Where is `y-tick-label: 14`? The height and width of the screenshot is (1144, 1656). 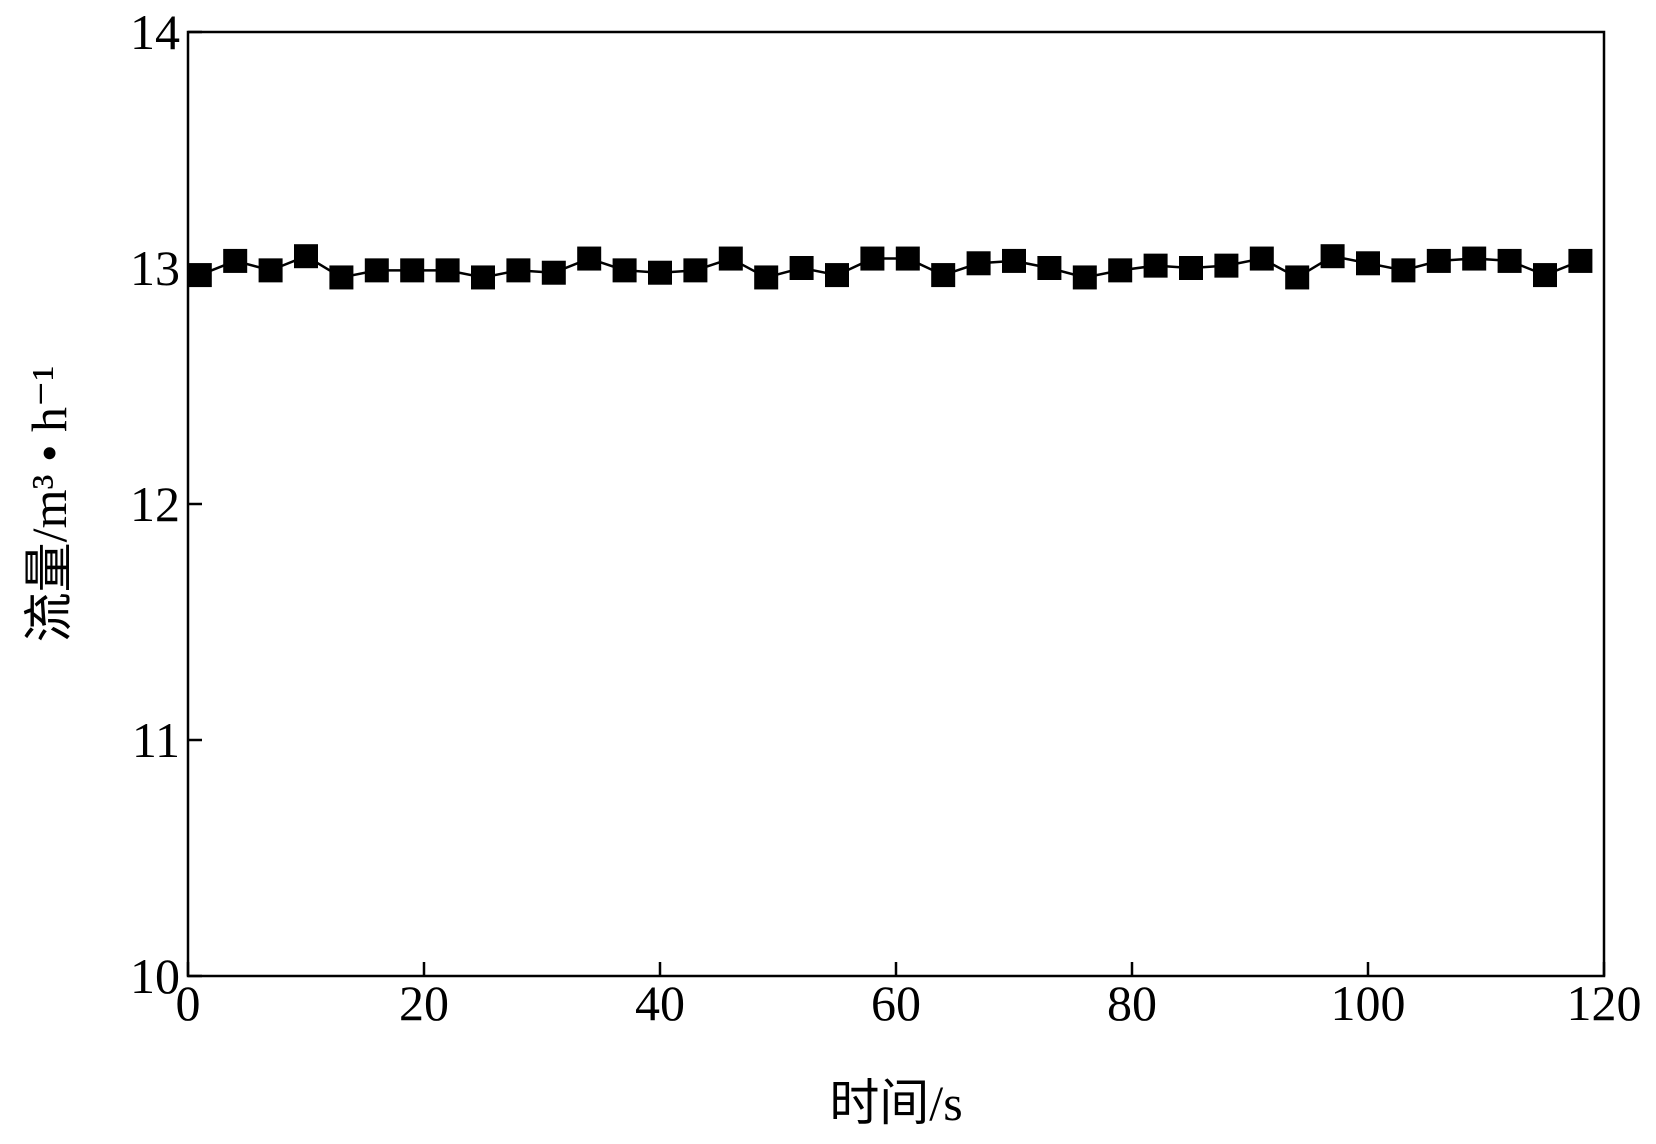 y-tick-label: 14 is located at coordinates (155, 32).